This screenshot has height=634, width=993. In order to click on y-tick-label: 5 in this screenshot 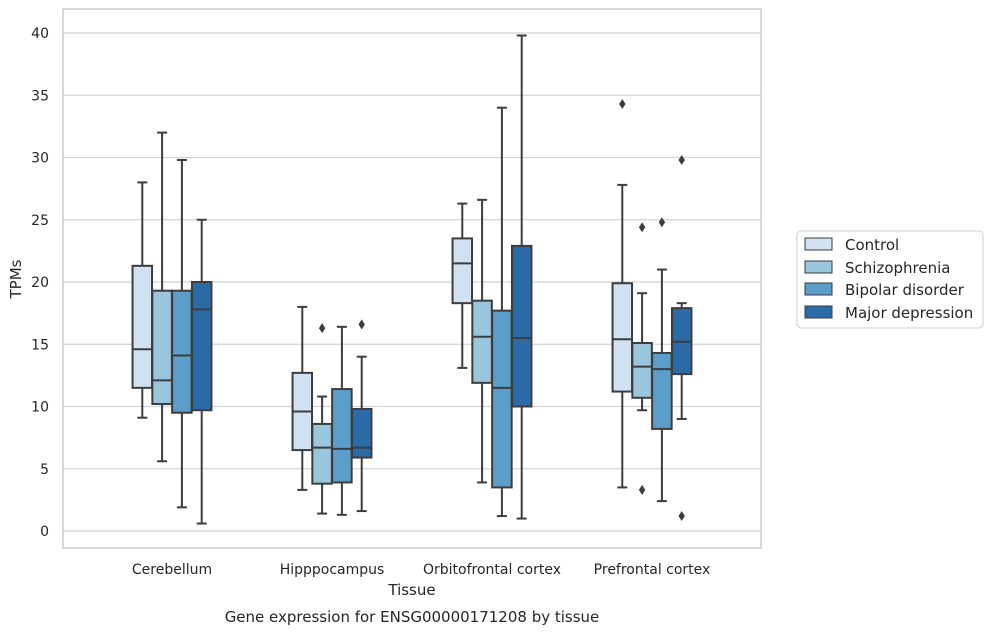, I will do `click(44, 470)`.